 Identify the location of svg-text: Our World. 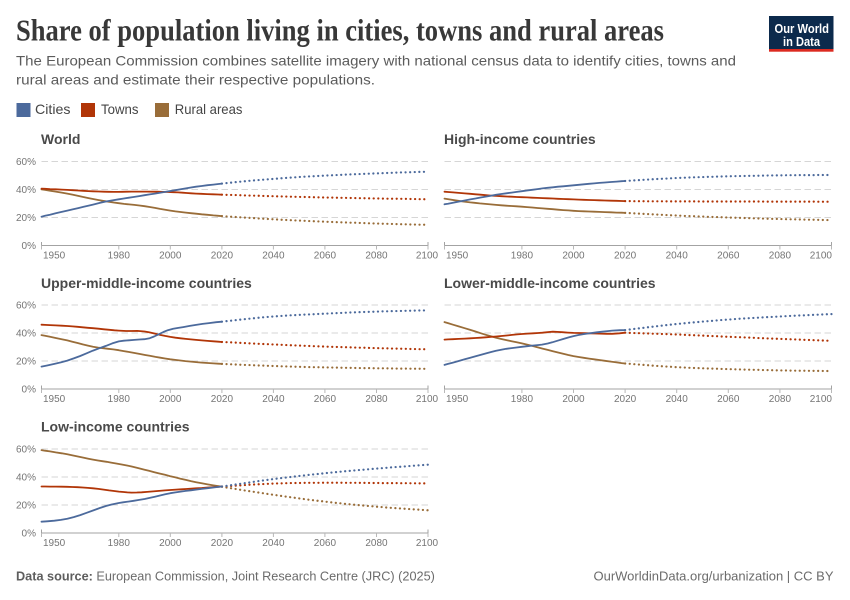
(802, 29).